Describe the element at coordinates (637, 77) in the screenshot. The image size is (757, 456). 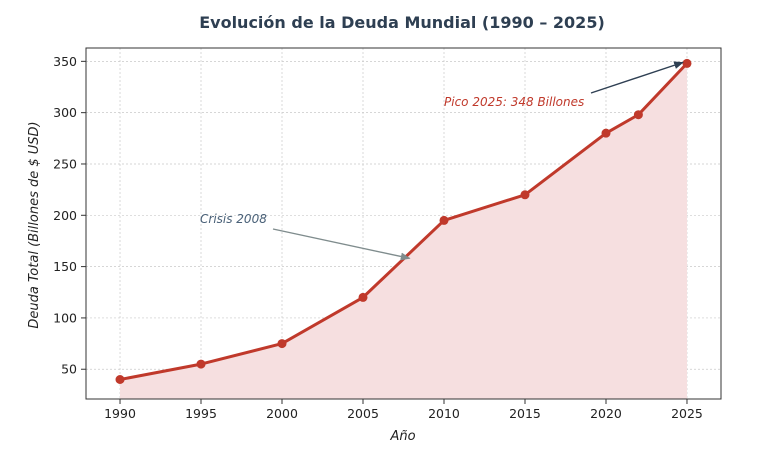
I see `annotation-arrow-peak` at that location.